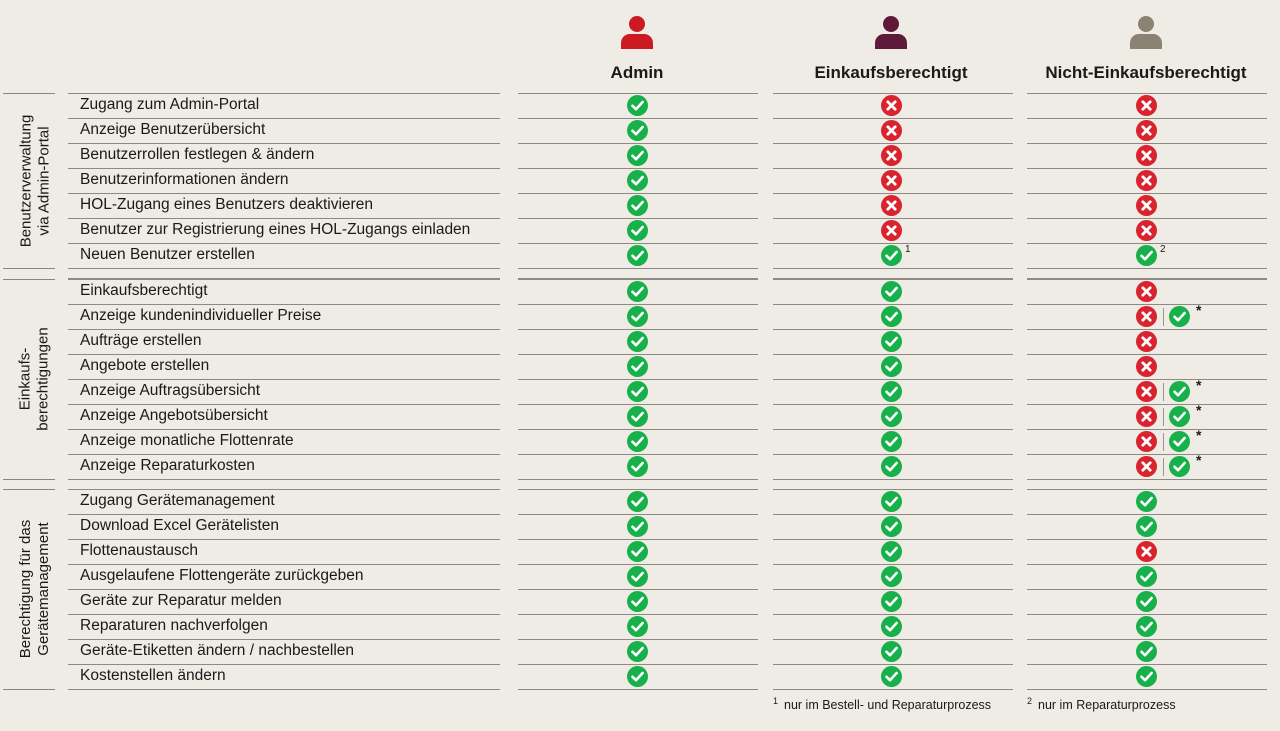 This screenshot has width=1280, height=731. What do you see at coordinates (637, 45) in the screenshot?
I see `column-header: Admin` at bounding box center [637, 45].